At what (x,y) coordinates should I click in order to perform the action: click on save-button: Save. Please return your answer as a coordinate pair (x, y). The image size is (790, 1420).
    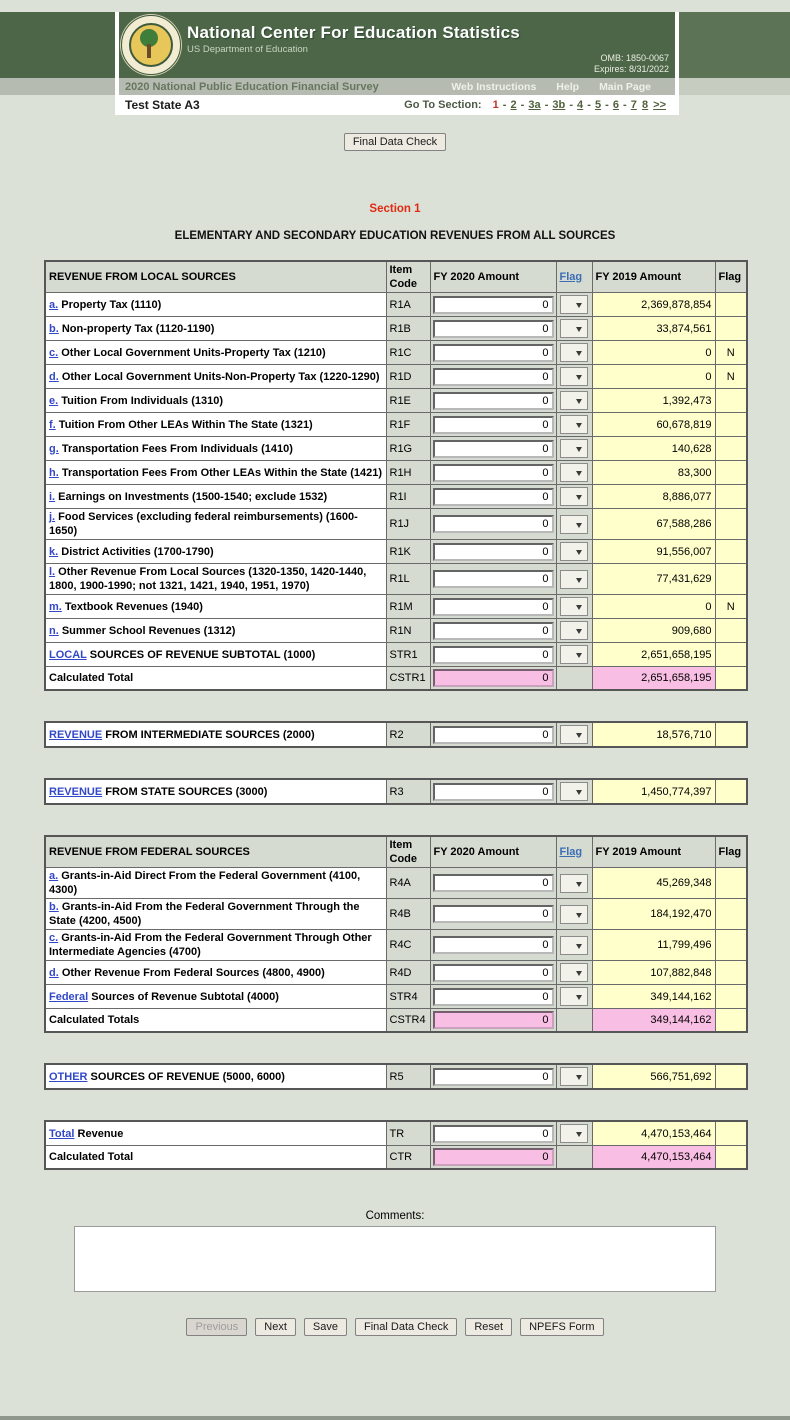
    Looking at the image, I should click on (325, 1327).